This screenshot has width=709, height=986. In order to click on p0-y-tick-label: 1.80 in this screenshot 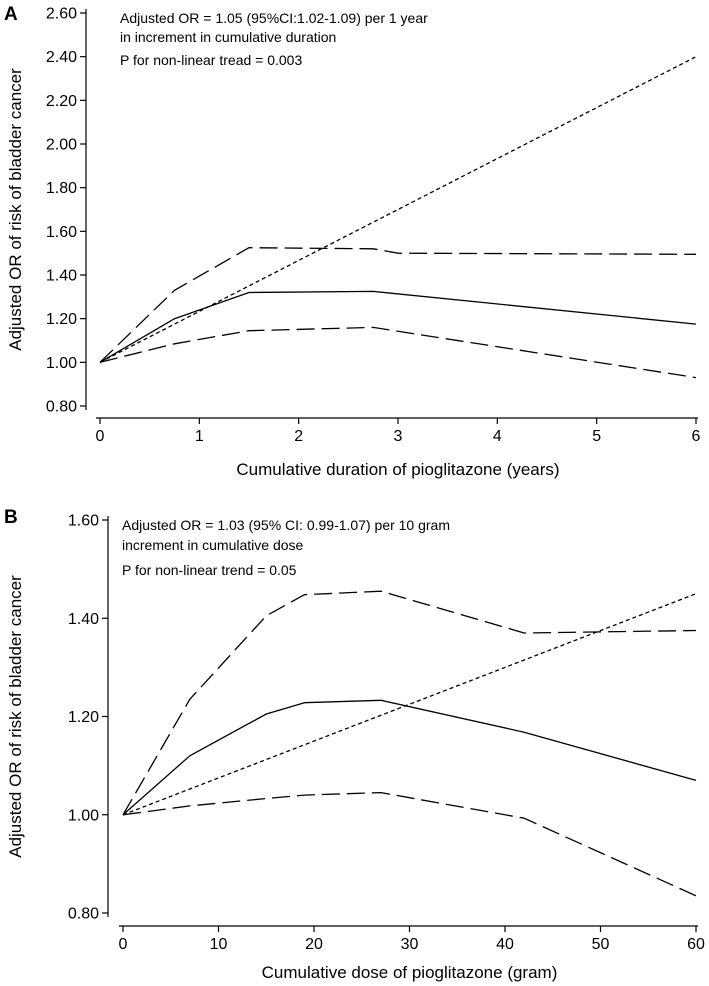, I will do `click(61, 188)`.